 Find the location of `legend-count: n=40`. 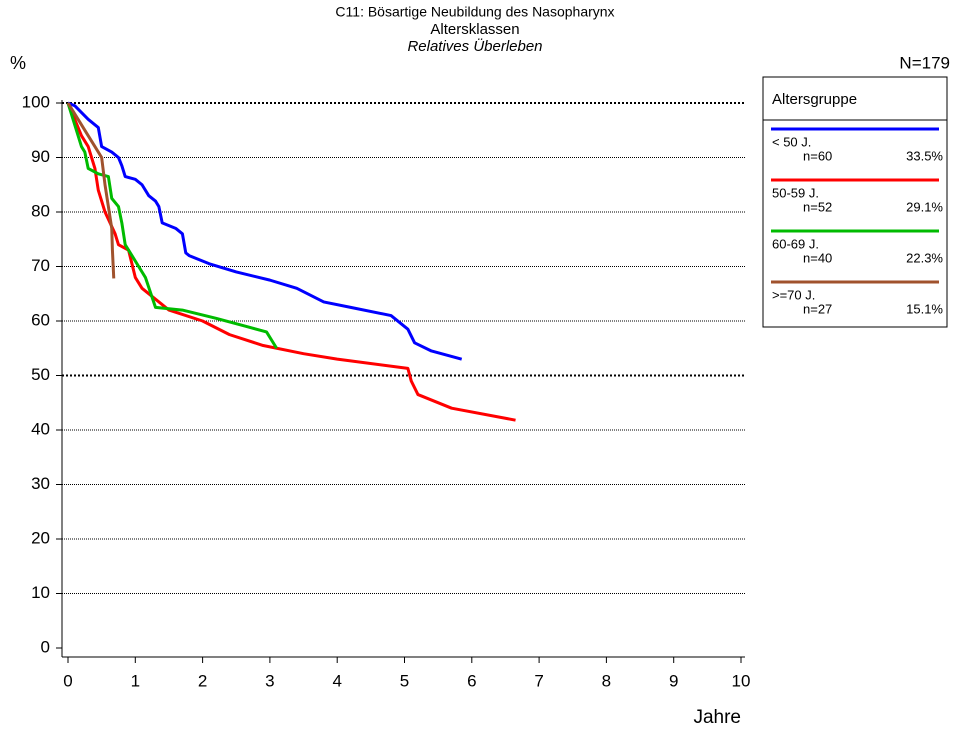

legend-count: n=40 is located at coordinates (817, 257).